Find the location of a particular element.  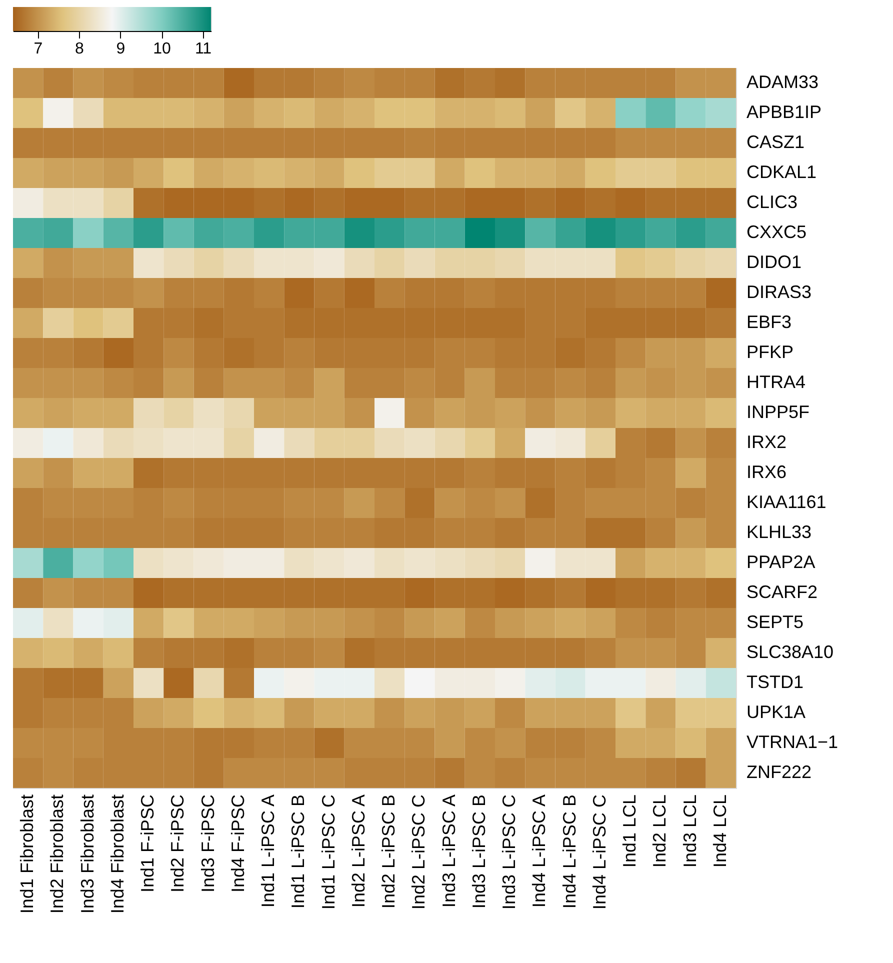

y-tick-label: CDKAL1 is located at coordinates (781, 172).